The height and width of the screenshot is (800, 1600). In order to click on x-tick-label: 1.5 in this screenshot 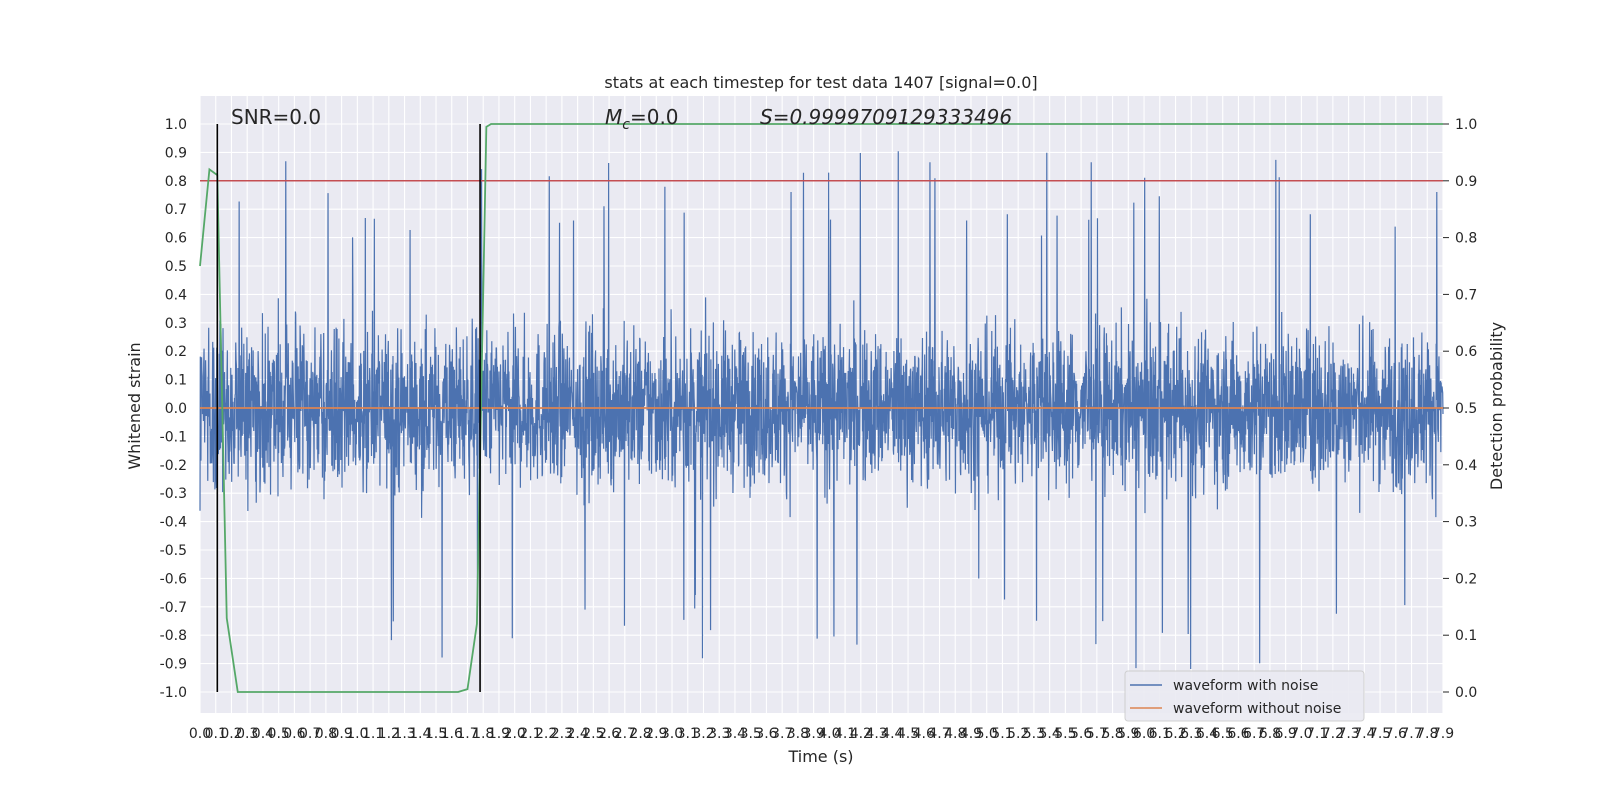, I will do `click(436, 734)`.